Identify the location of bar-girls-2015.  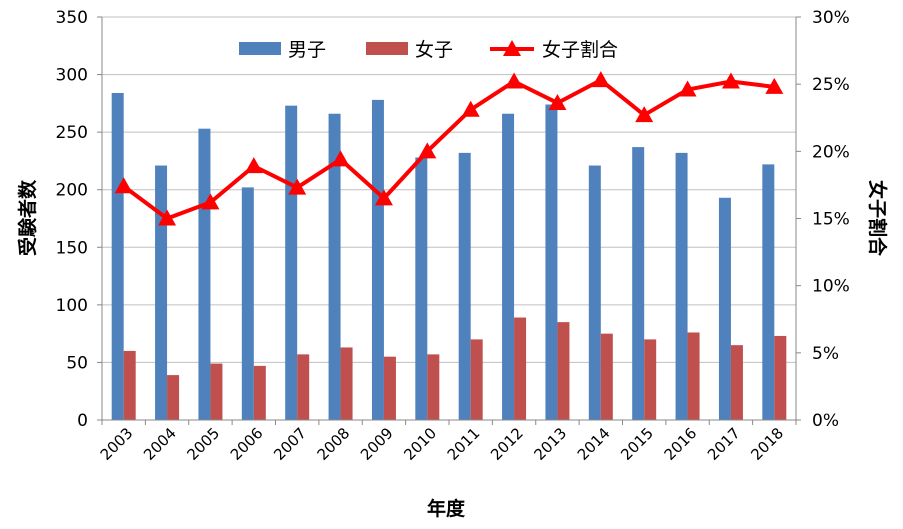
(650, 379).